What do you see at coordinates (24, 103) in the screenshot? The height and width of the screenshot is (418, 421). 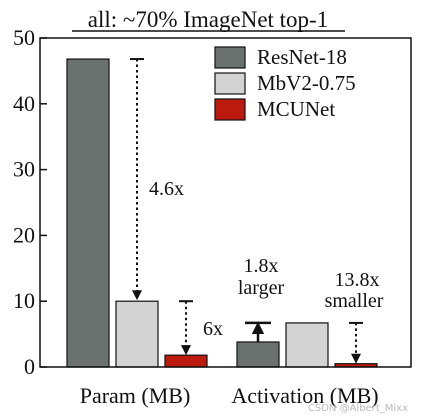 I see `y-tick-label-40: 40` at bounding box center [24, 103].